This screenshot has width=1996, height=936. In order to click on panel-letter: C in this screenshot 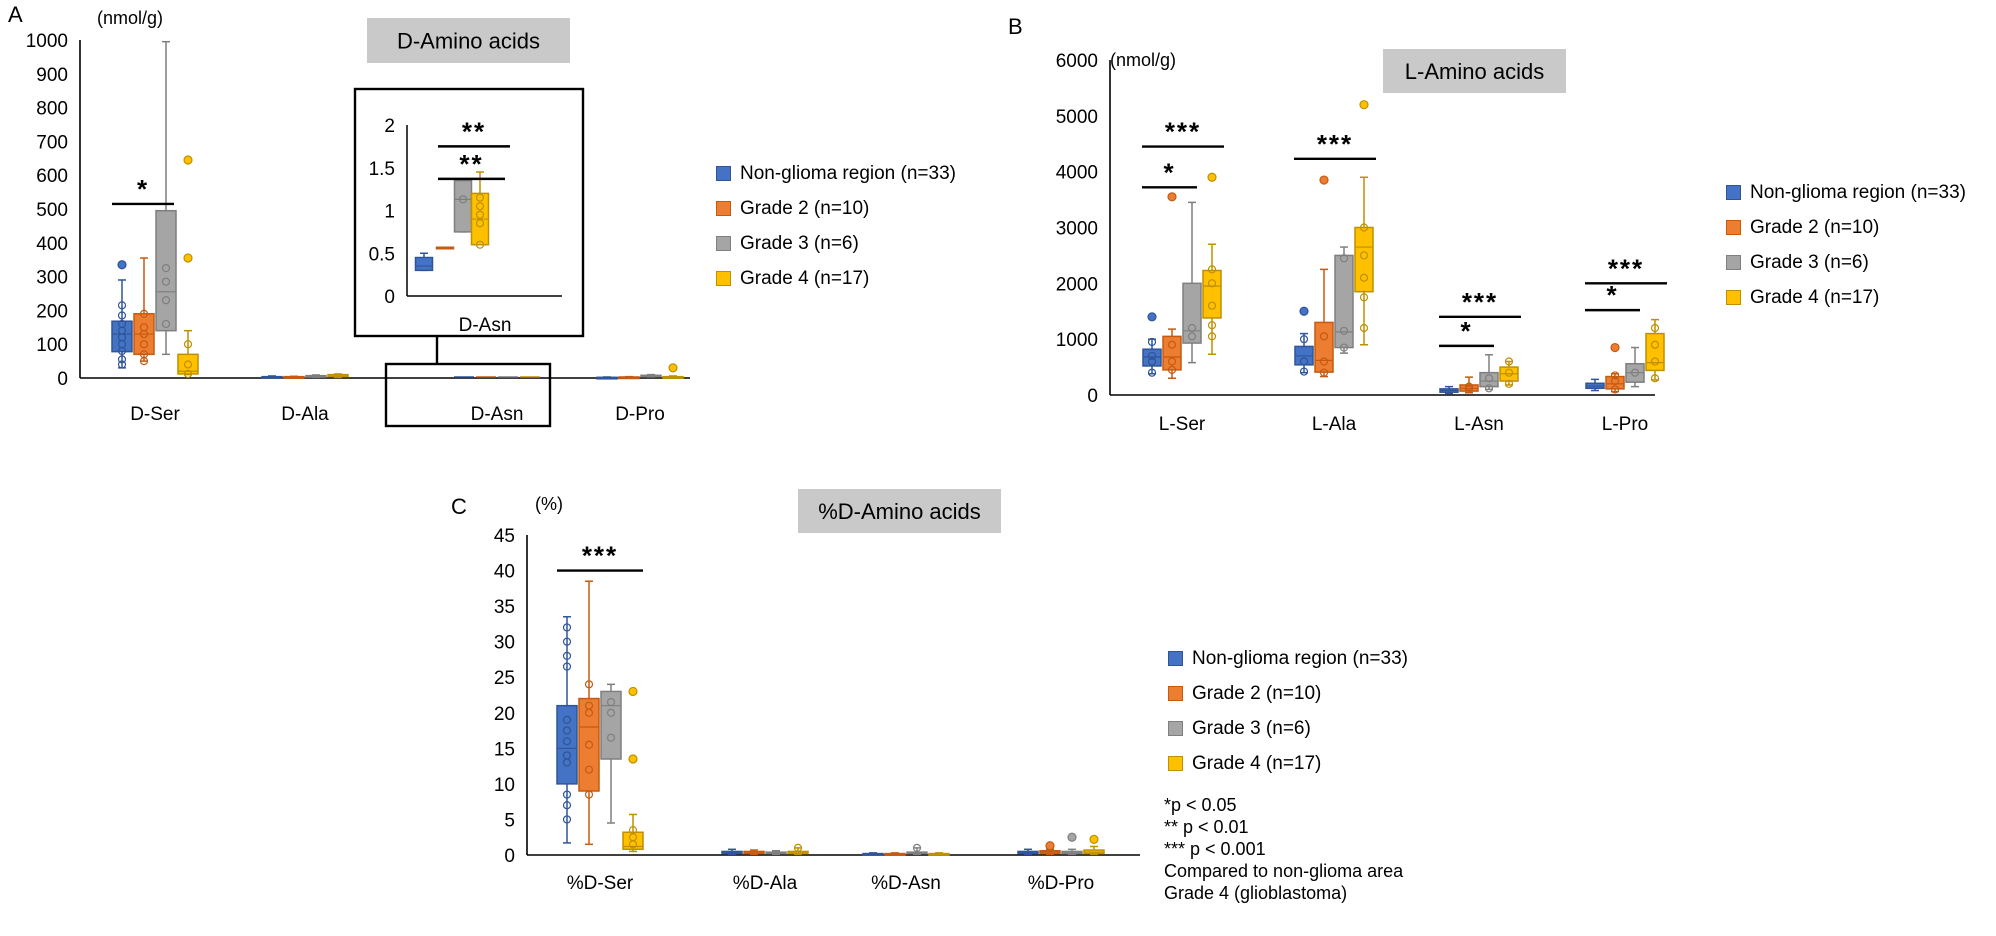, I will do `click(459, 506)`.